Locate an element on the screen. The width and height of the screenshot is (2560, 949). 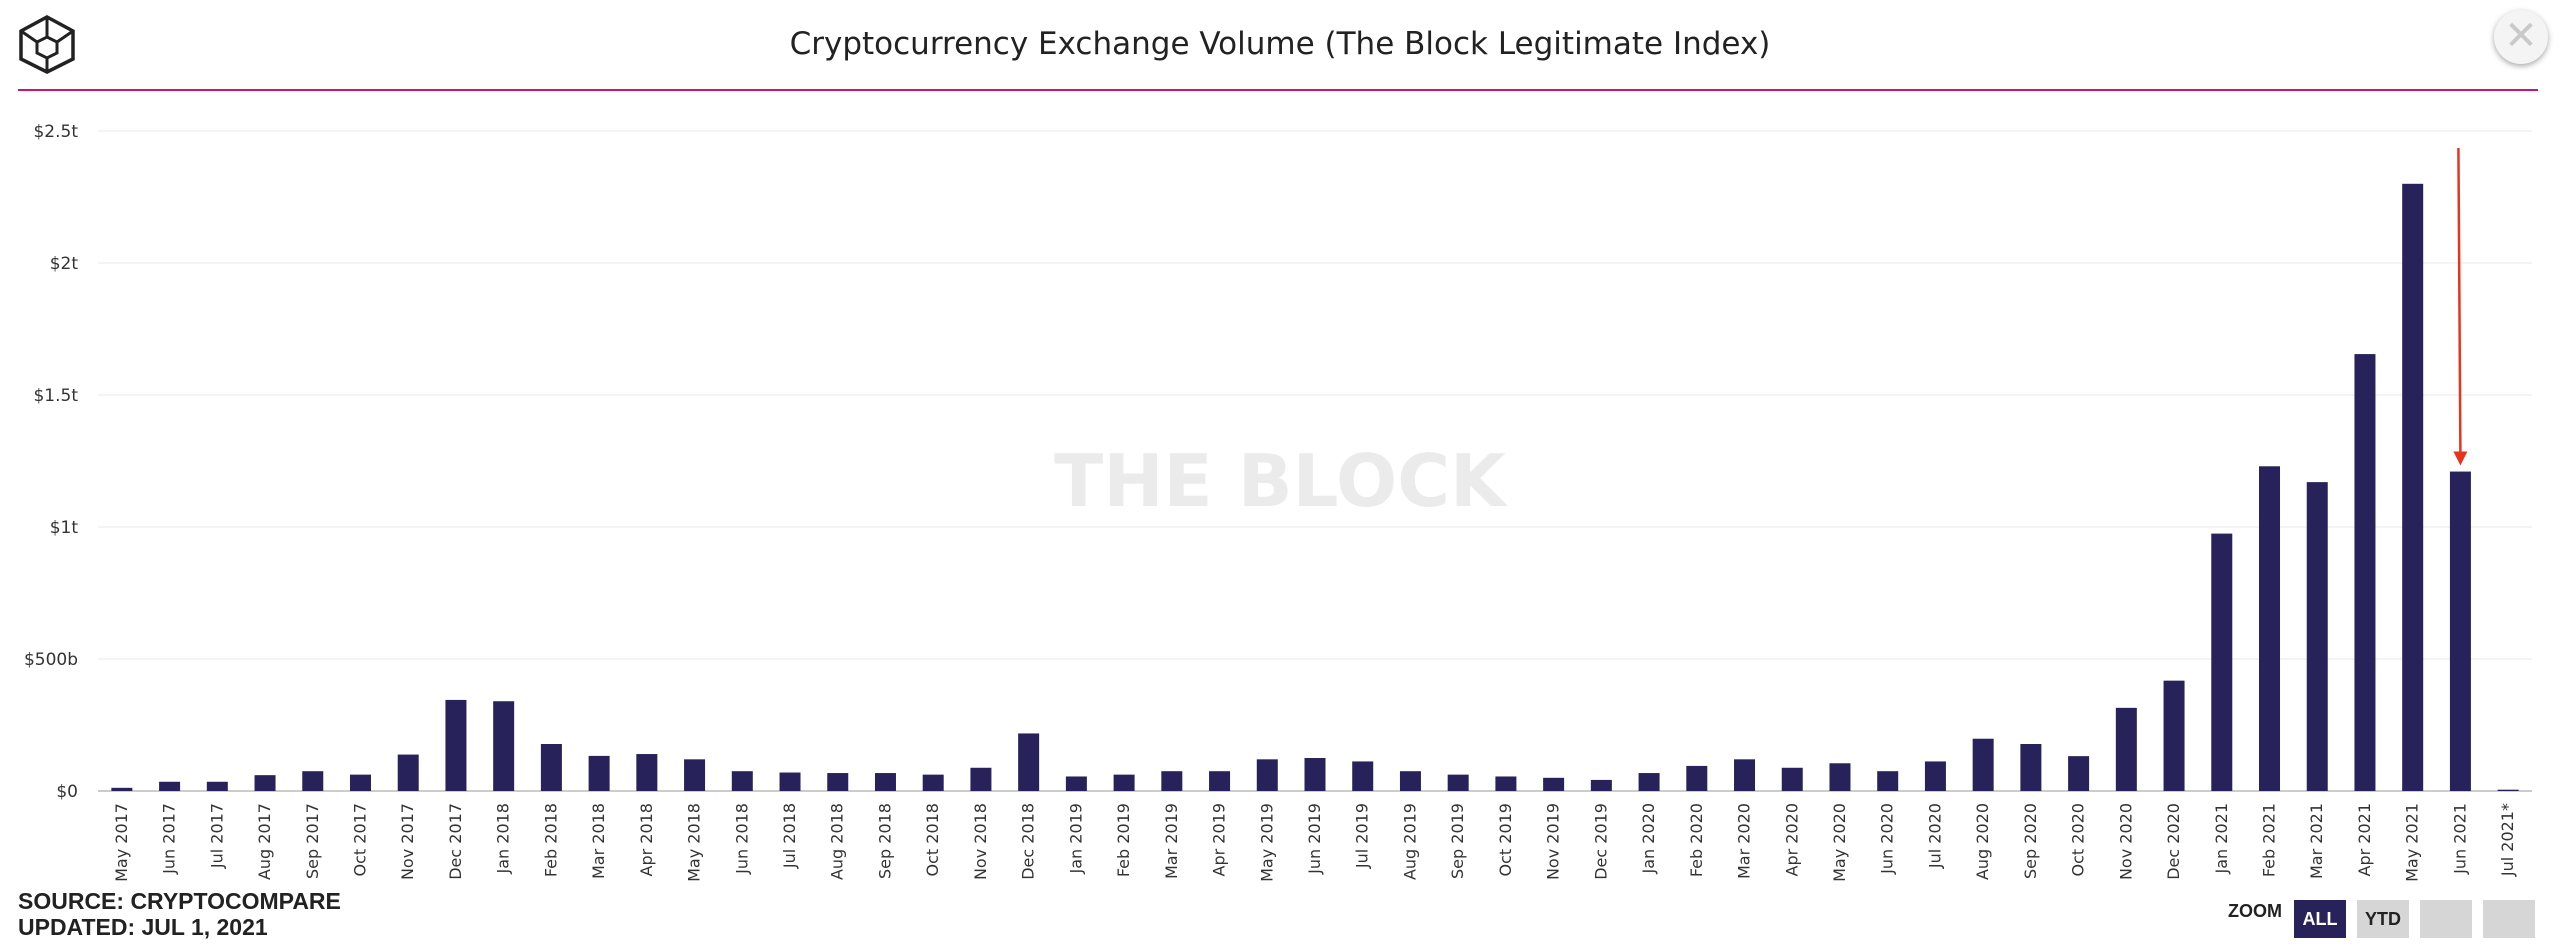
x-tick-label: May 2020 is located at coordinates (1839, 842).